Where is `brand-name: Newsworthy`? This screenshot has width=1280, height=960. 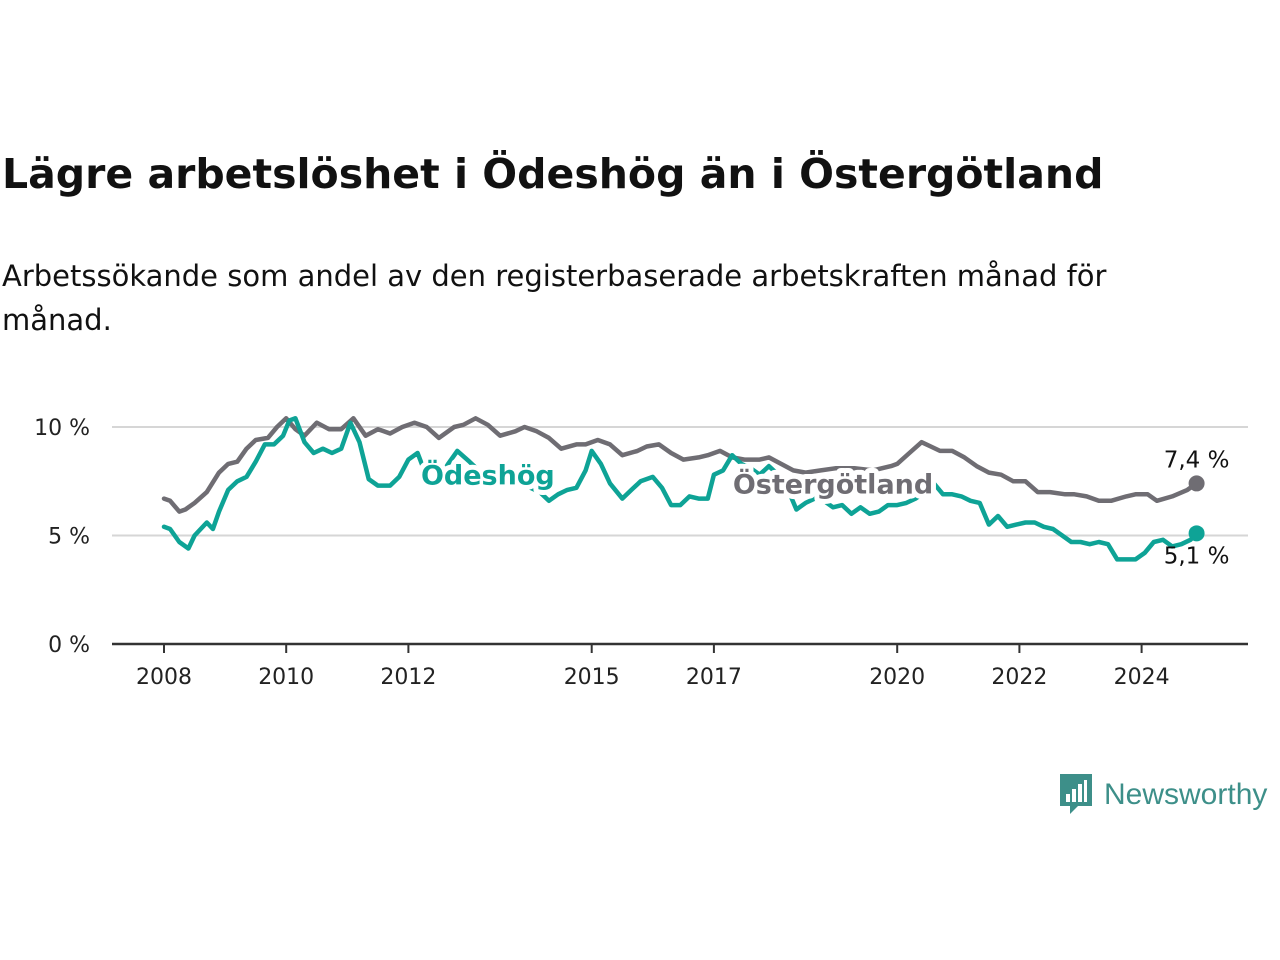
brand-name: Newsworthy is located at coordinates (1186, 794).